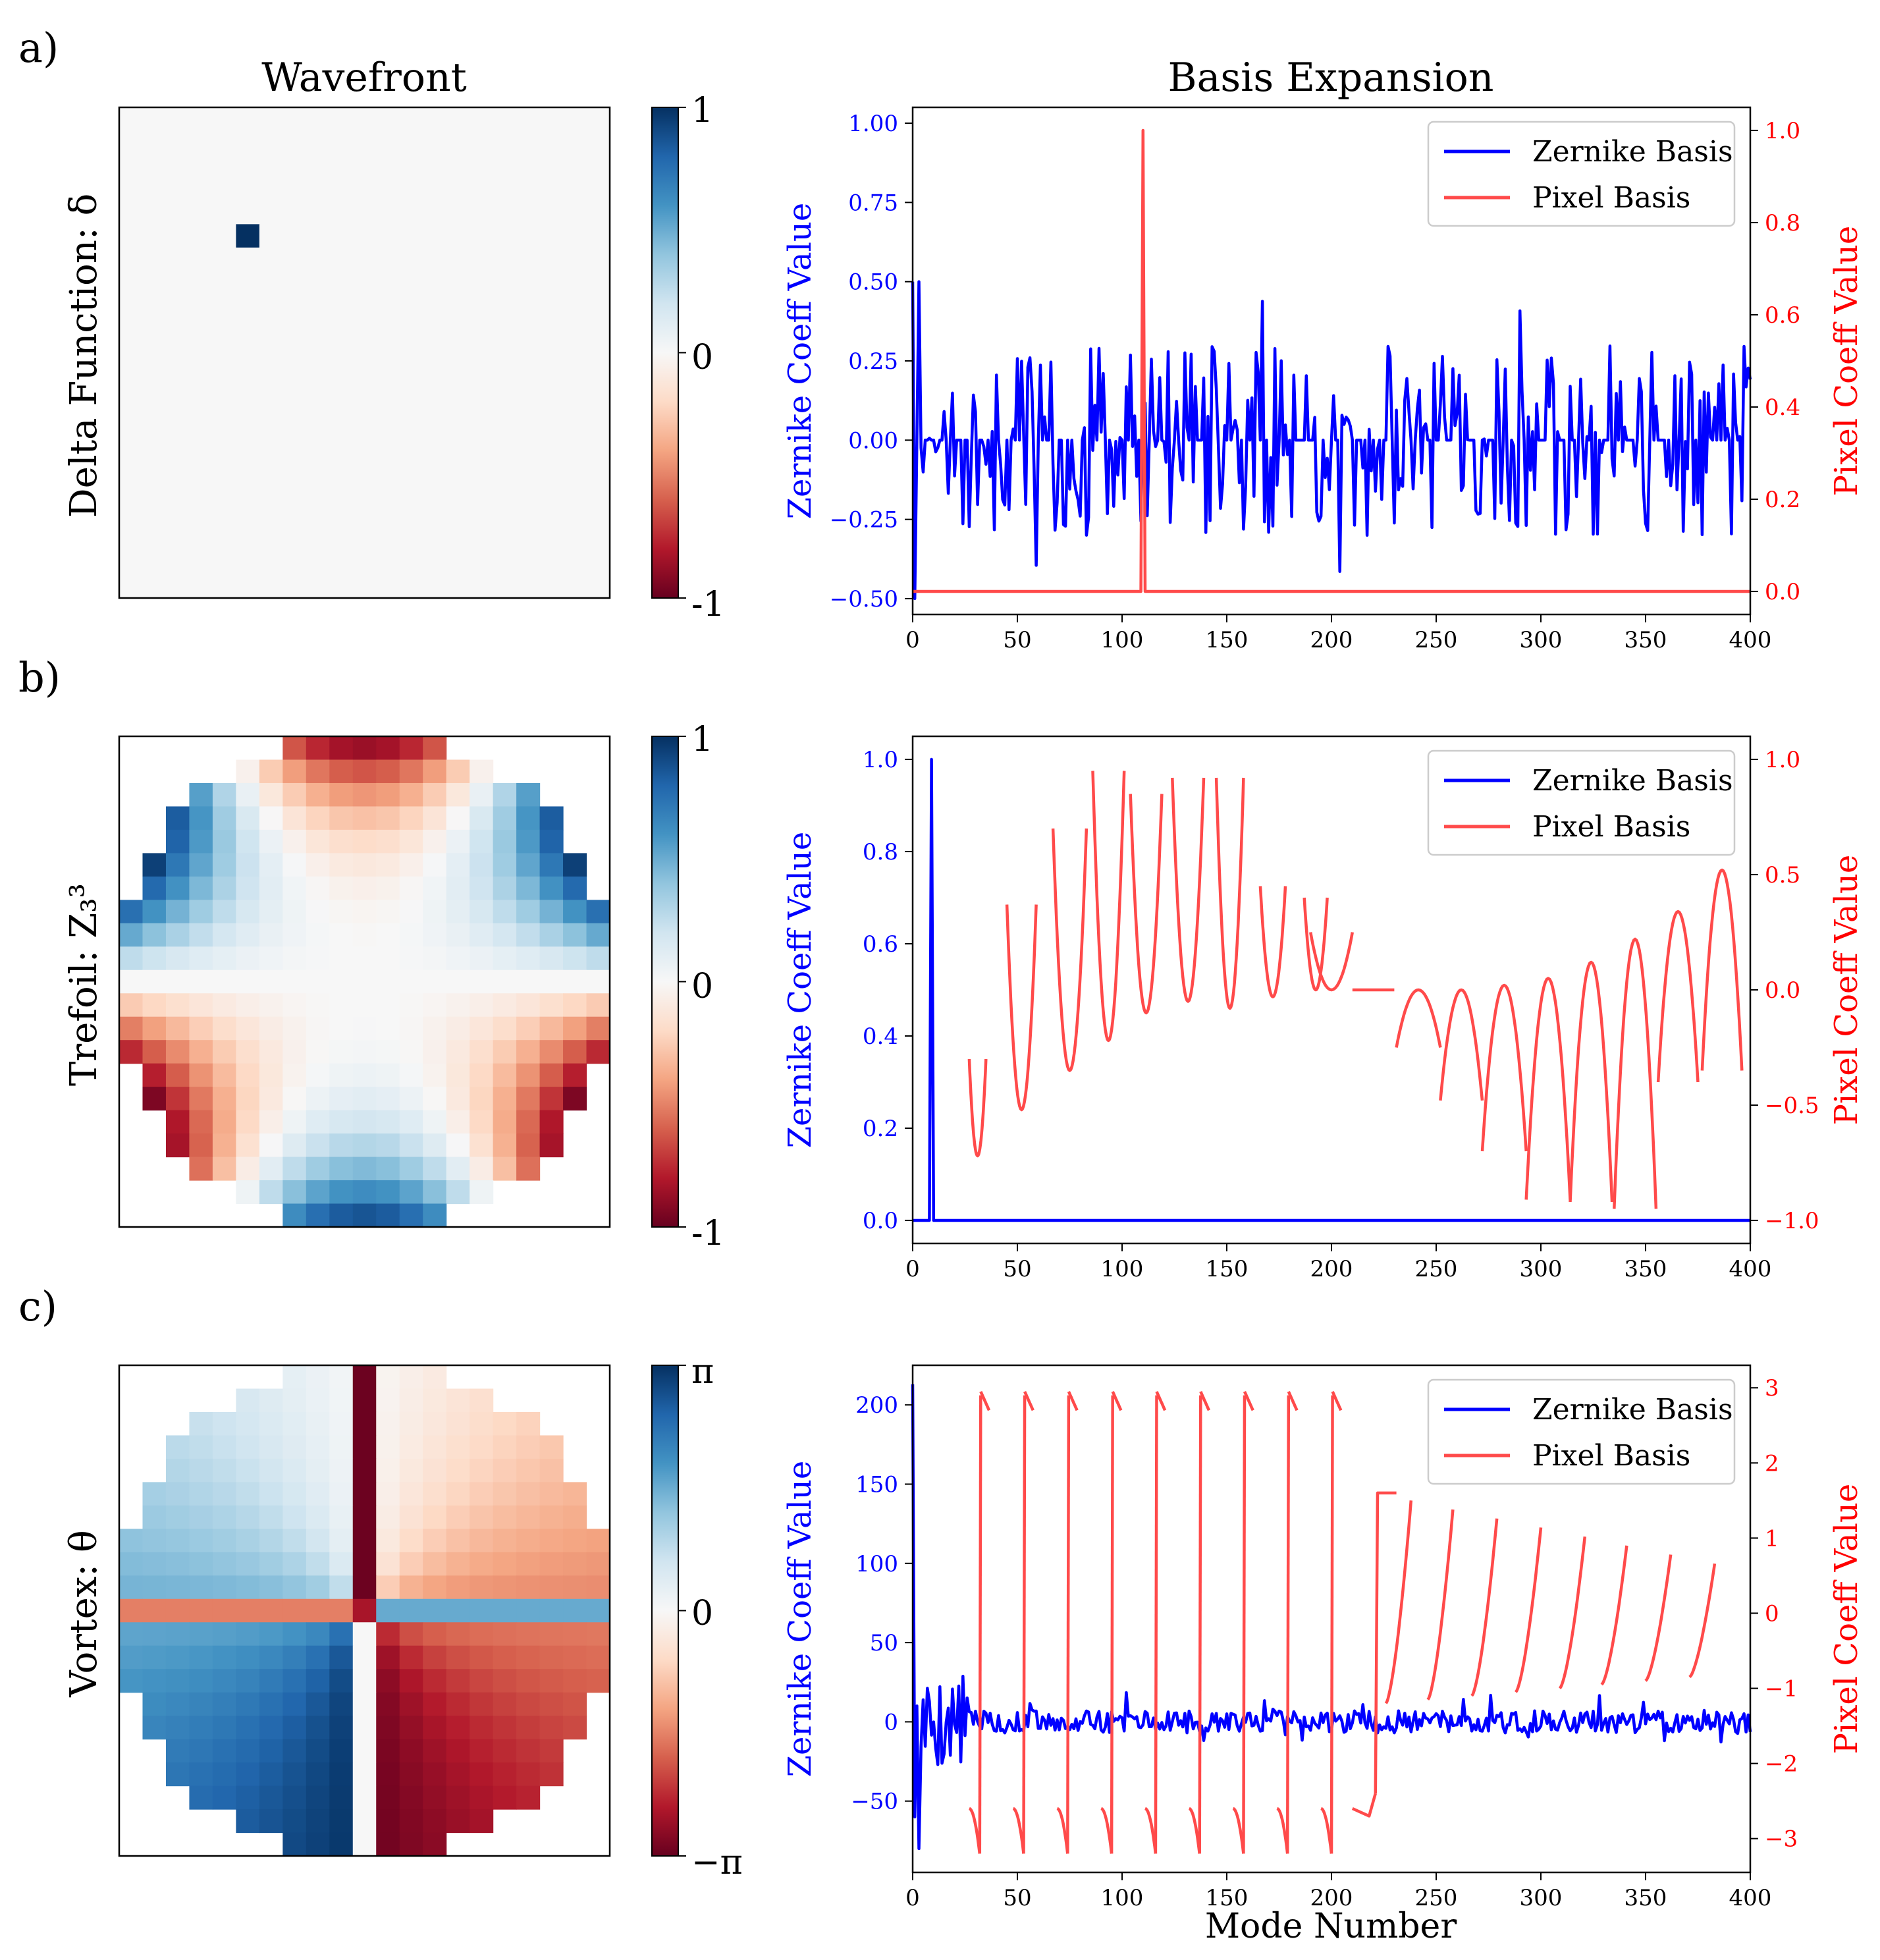  What do you see at coordinates (876, 1405) in the screenshot?
I see `left-tick-label: 200` at bounding box center [876, 1405].